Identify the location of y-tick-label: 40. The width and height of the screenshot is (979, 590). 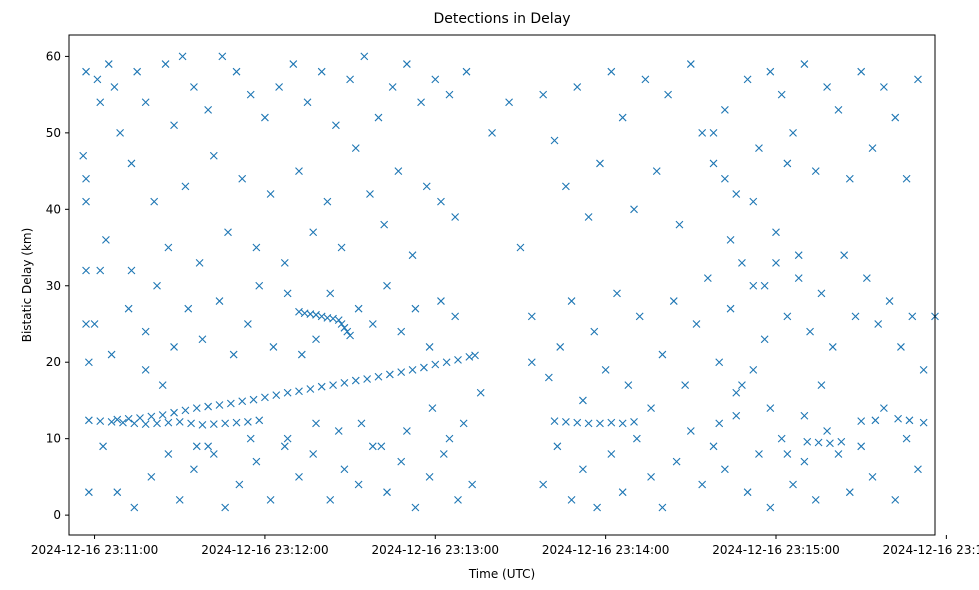
(53, 209).